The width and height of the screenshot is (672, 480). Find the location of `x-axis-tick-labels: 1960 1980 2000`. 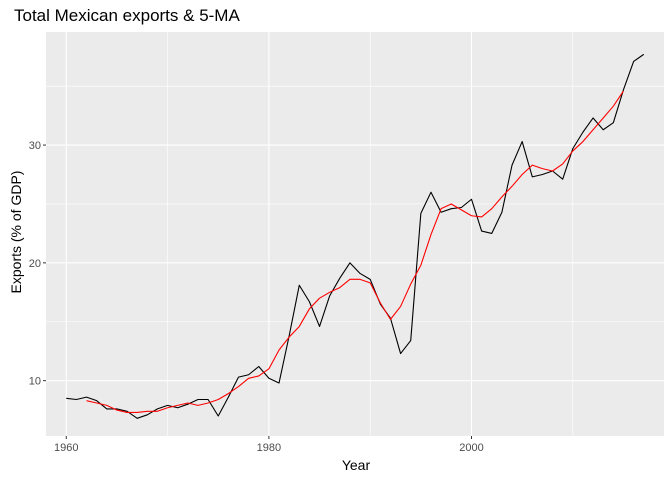

x-axis-tick-labels: 1960 1980 2000 is located at coordinates (269, 448).